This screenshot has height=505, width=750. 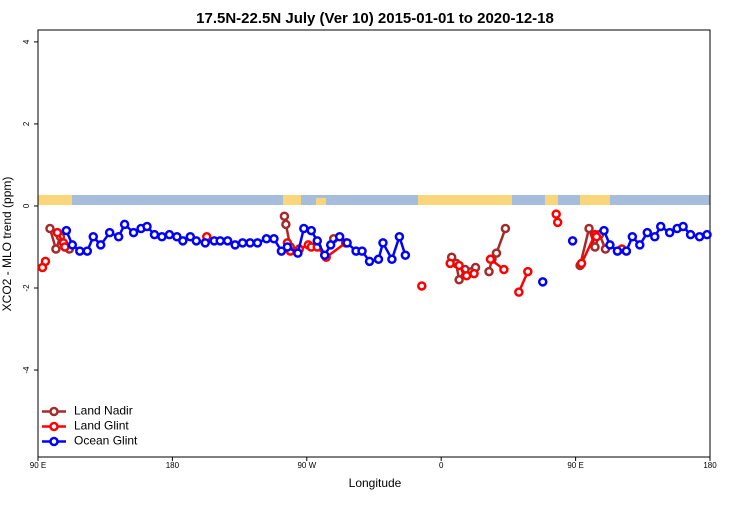 What do you see at coordinates (331, 253) in the screenshot?
I see `series-line` at bounding box center [331, 253].